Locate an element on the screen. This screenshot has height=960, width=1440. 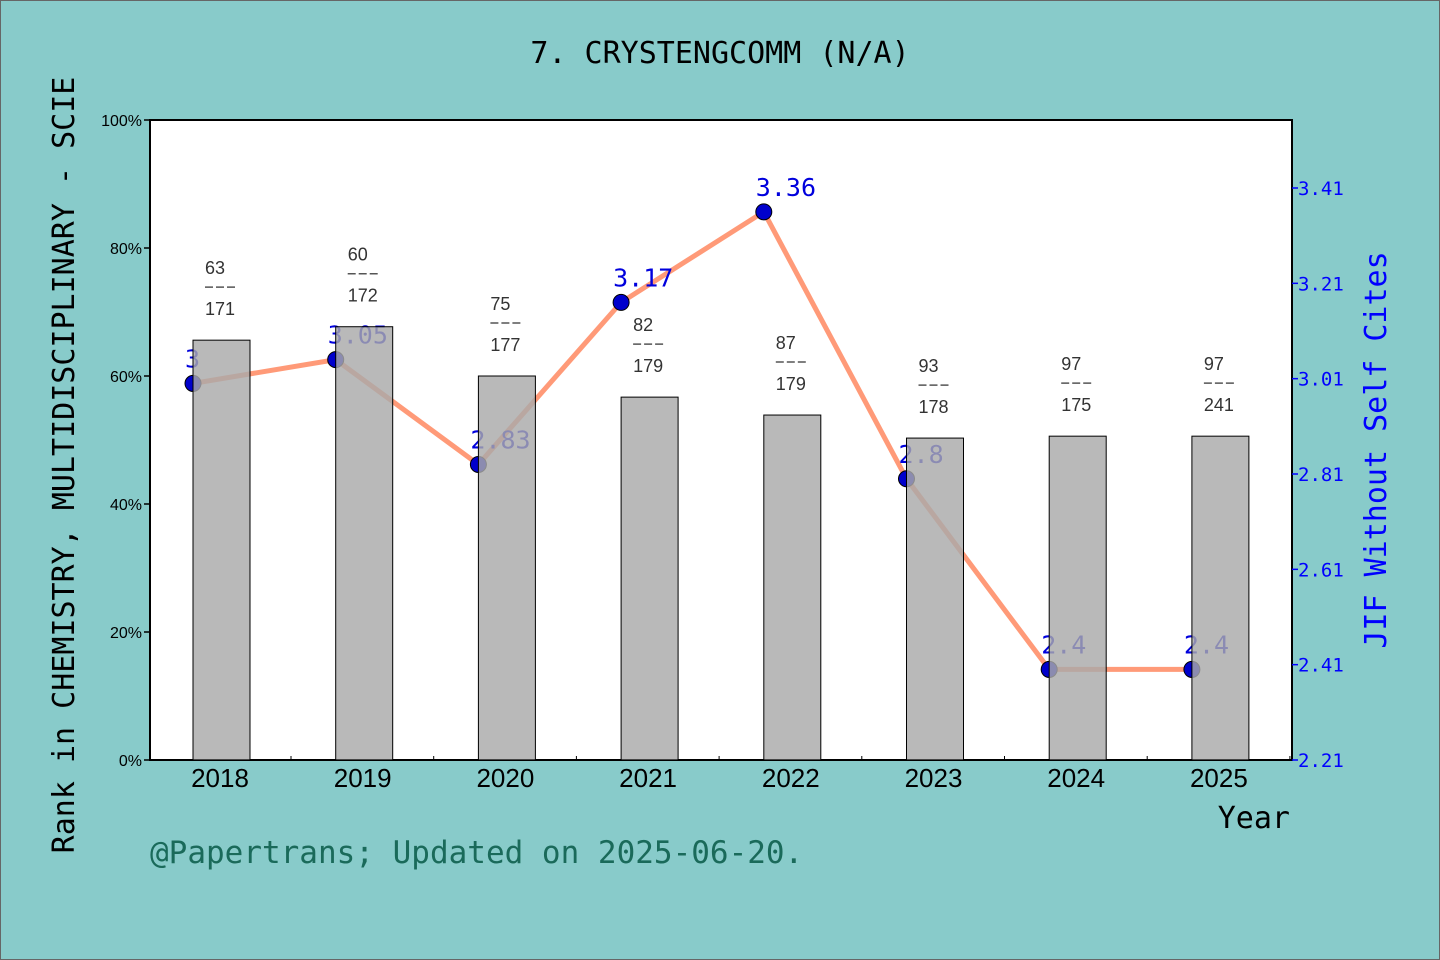
rank-label: 60 is located at coordinates (358, 255).